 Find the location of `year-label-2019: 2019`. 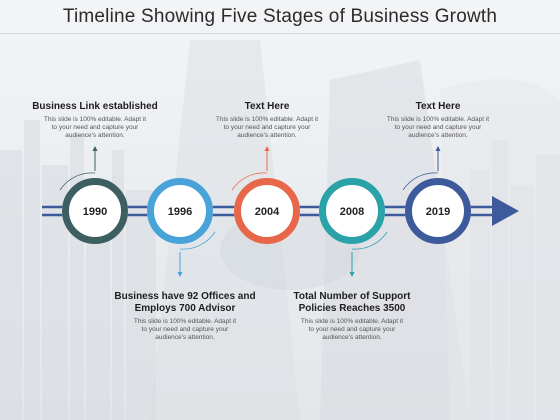

year-label-2019: 2019 is located at coordinates (438, 212).